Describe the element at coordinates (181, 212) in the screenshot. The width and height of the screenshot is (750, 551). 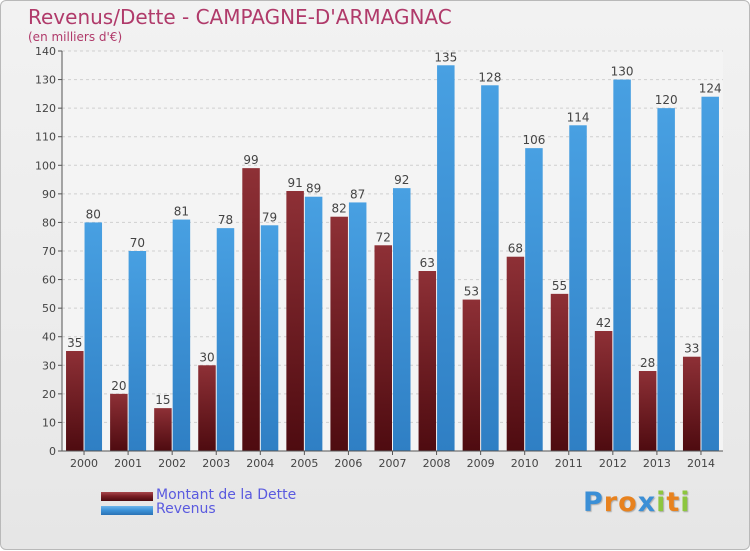
I see `data-label-revenus: 81` at that location.